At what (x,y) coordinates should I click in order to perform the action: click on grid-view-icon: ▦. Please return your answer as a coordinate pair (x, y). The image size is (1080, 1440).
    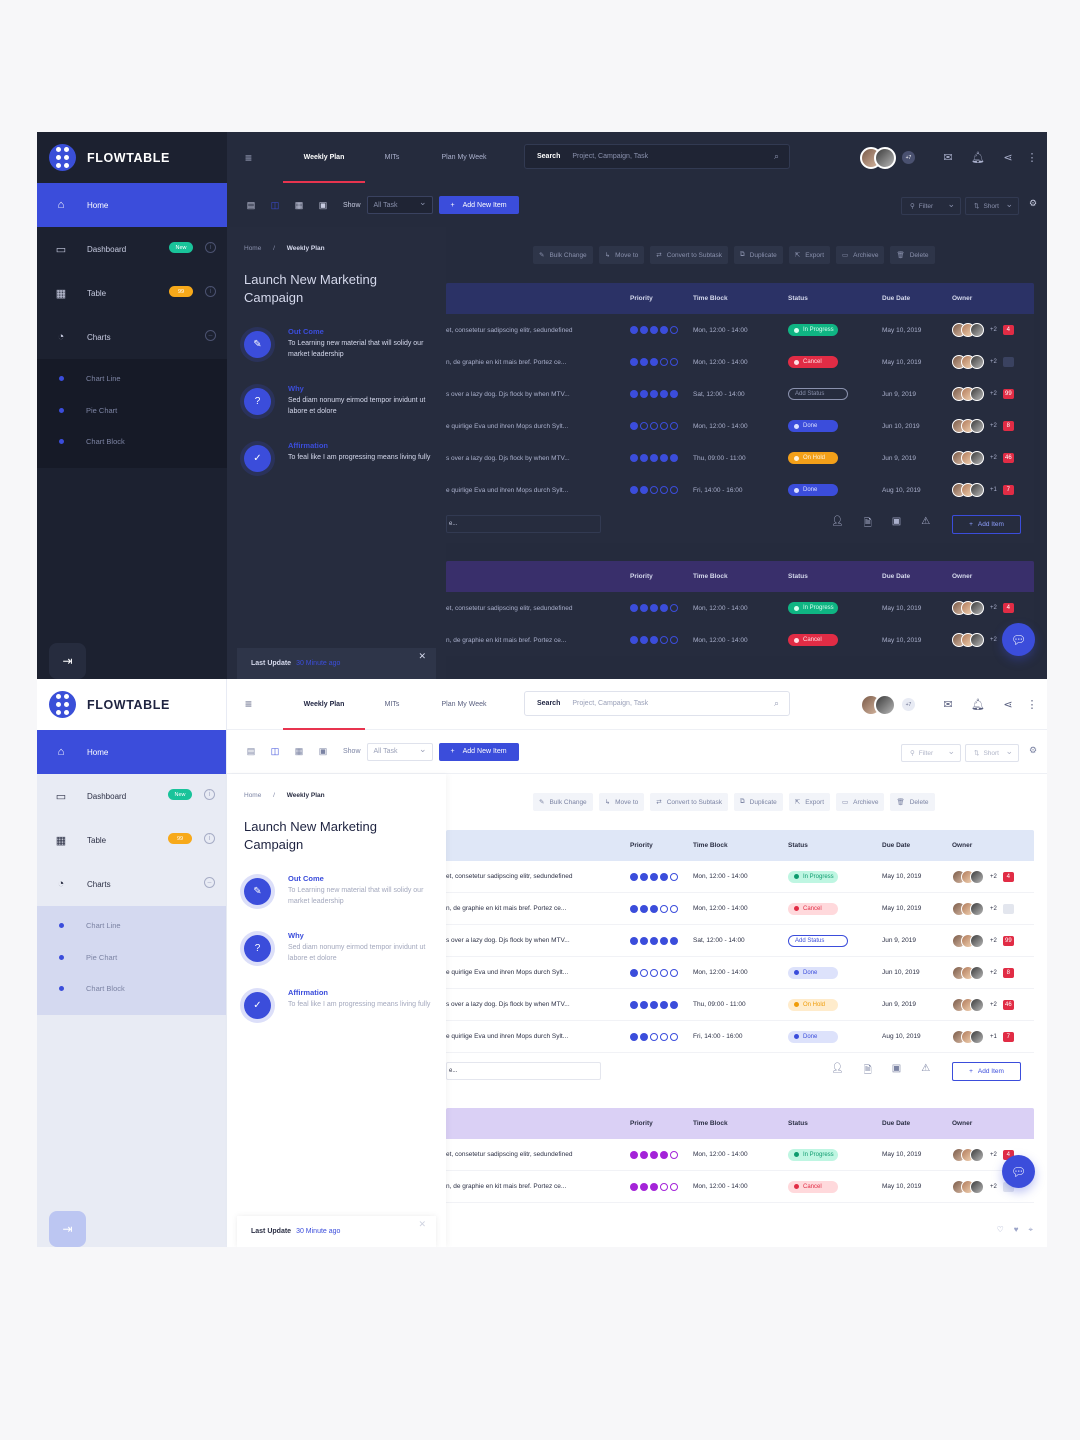
    Looking at the image, I should click on (299, 204).